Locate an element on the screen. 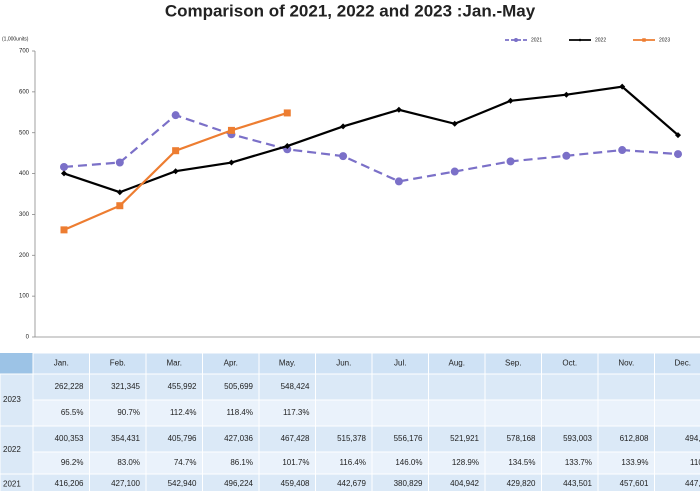 The height and width of the screenshot is (491, 700). table-corner is located at coordinates (16, 363).